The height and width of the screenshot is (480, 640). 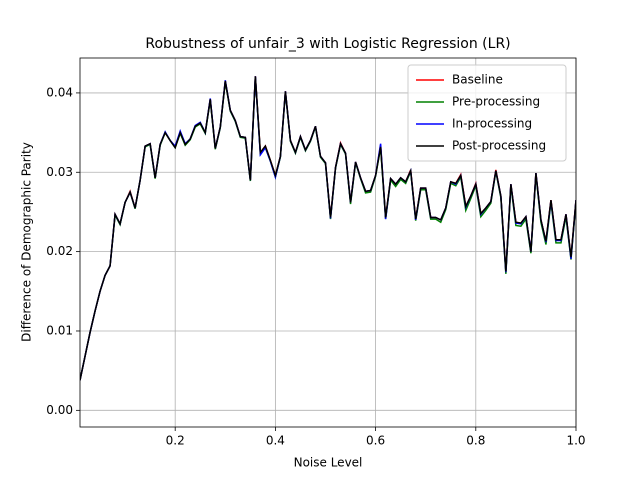 I want to click on y-tick-label: 0.00, so click(x=59, y=410).